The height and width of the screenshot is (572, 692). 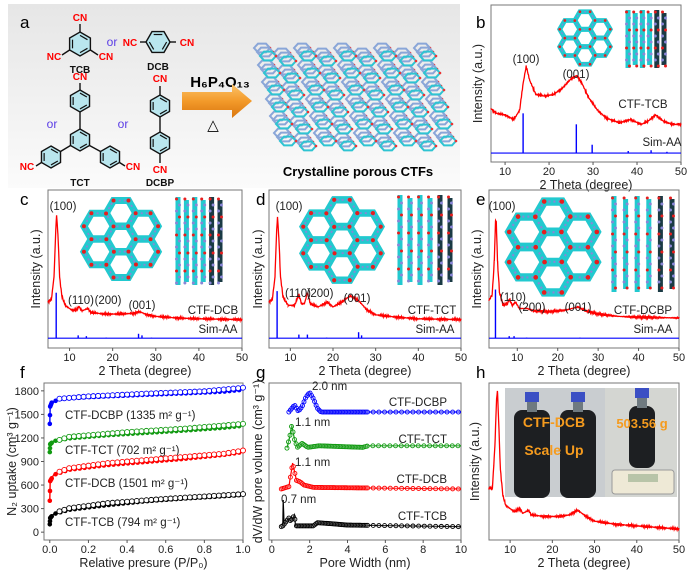 What do you see at coordinates (355, 97) in the screenshot?
I see `ctf-lattice-illustration` at bounding box center [355, 97].